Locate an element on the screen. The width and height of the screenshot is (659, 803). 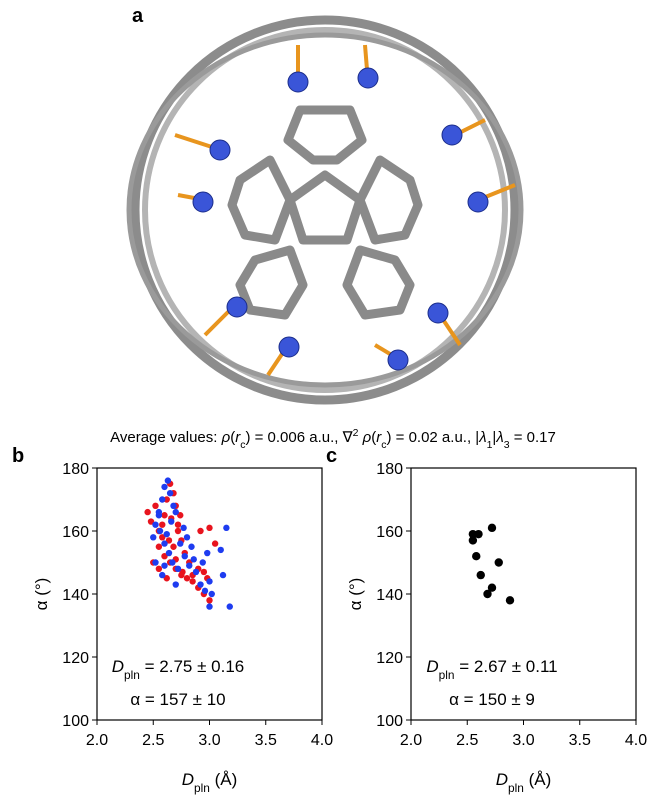
text-segment: | is located at coordinates (494, 437).